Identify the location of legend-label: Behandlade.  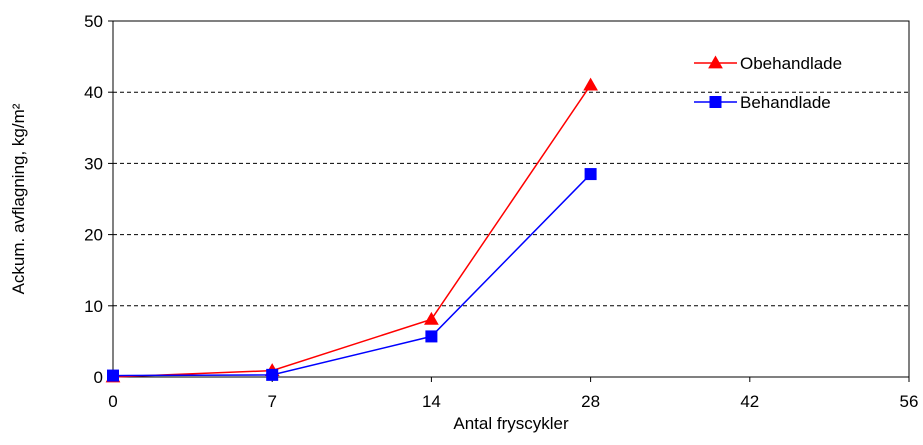
(785, 102).